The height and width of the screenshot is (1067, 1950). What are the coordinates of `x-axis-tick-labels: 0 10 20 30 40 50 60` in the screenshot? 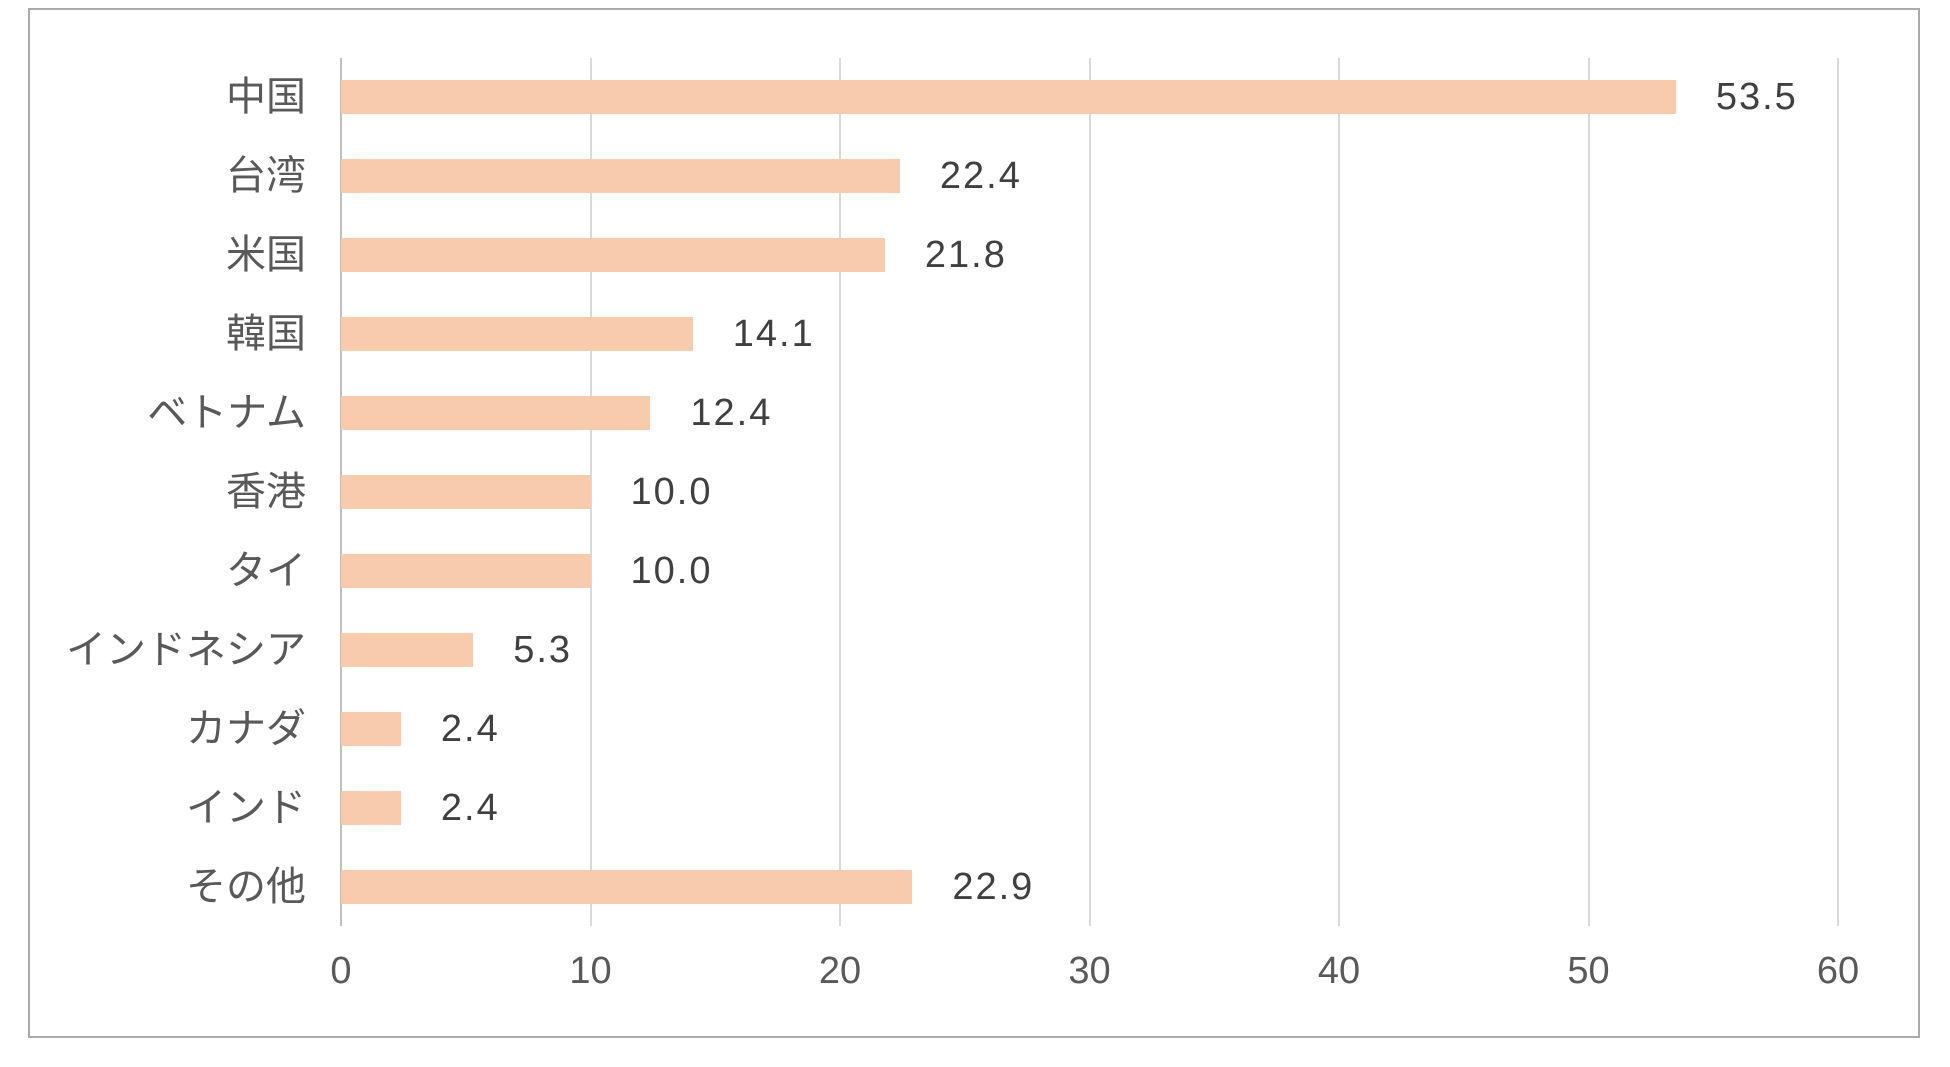 It's located at (975, 977).